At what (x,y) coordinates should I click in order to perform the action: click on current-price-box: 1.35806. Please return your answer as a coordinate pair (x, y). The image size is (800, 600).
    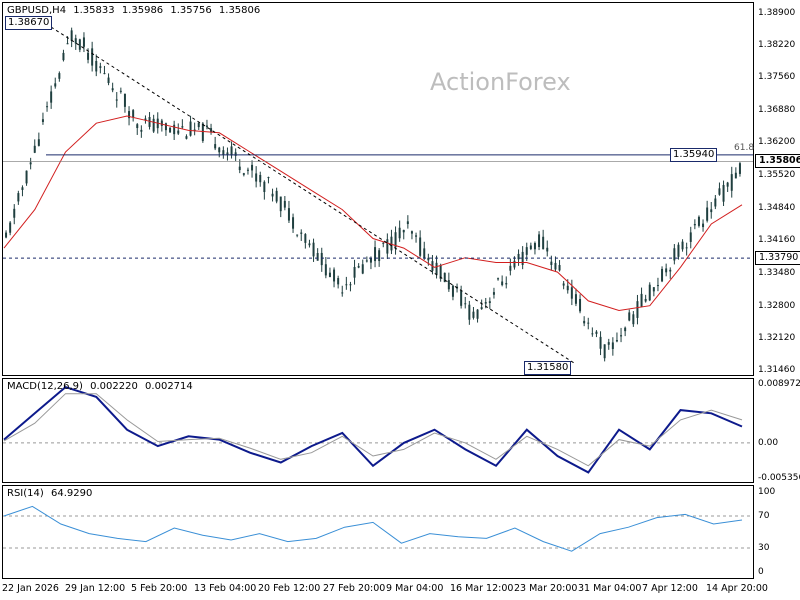
    Looking at the image, I should click on (777, 161).